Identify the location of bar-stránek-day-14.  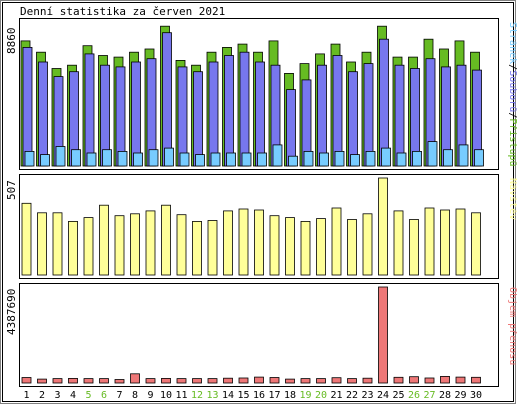
(231, 159).